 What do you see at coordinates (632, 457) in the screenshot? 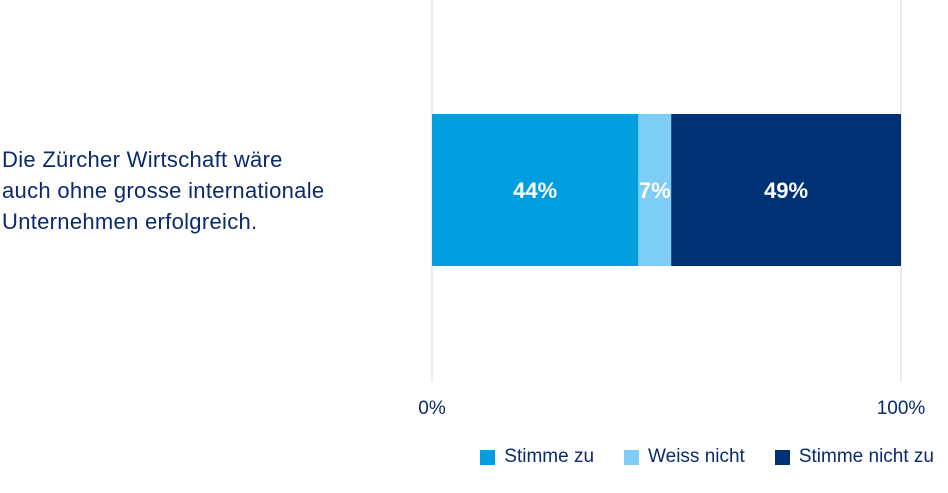
I see `legend-swatch-weiss-nicht` at bounding box center [632, 457].